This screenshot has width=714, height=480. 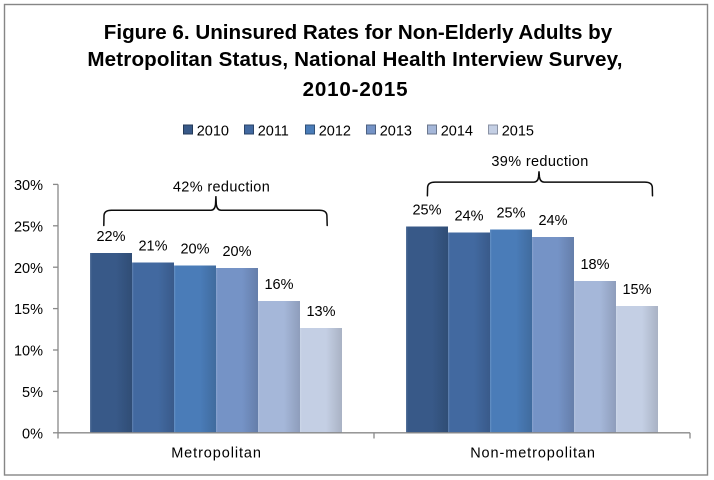 I want to click on svg-text: 21%, so click(x=152, y=247).